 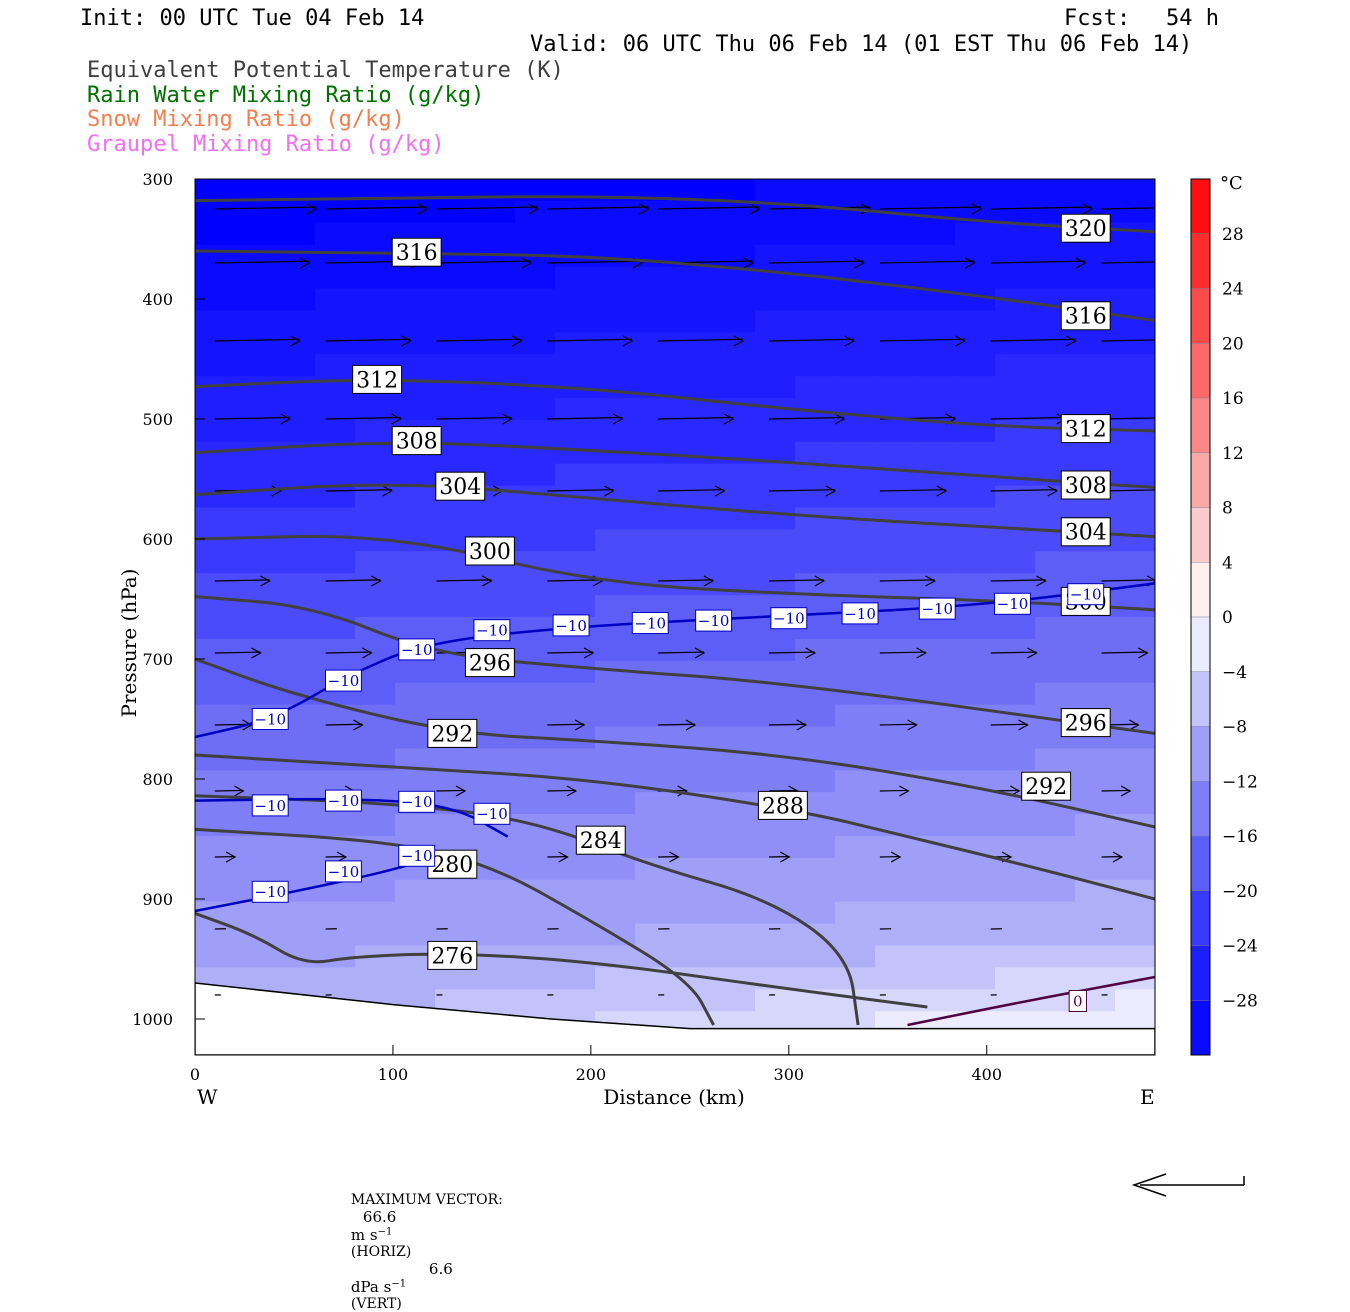 I want to click on theta-e-label: 304, so click(x=460, y=486).